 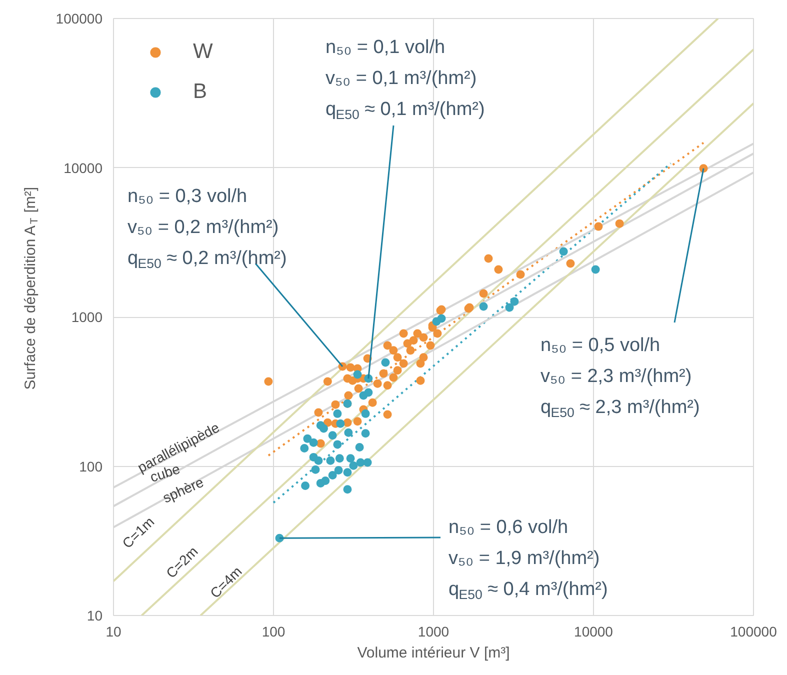 What do you see at coordinates (79, 18) in the screenshot?
I see `y-tick-label: 100000` at bounding box center [79, 18].